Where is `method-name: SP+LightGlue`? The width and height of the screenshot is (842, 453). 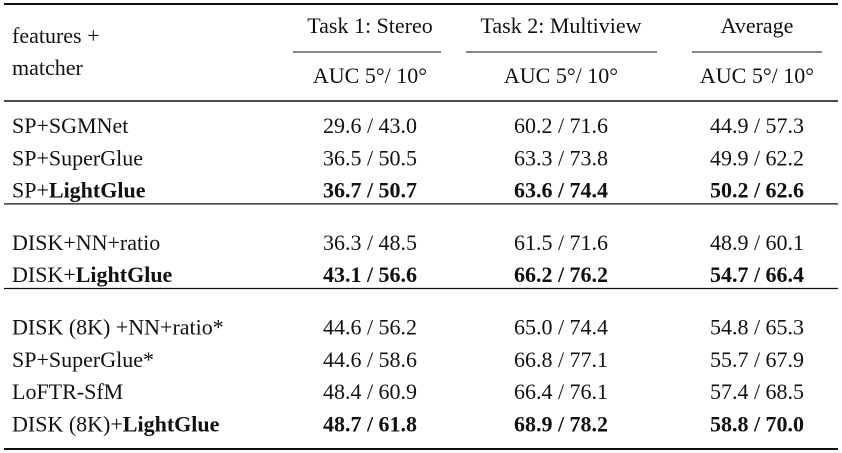
method-name: SP+LightGlue is located at coordinates (79, 190).